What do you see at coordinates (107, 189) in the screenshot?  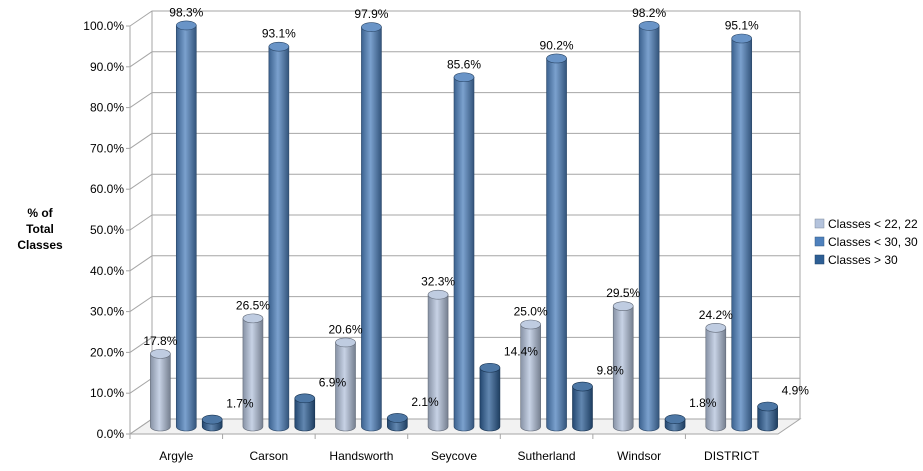 I see `y-tick-label: 60.0%` at bounding box center [107, 189].